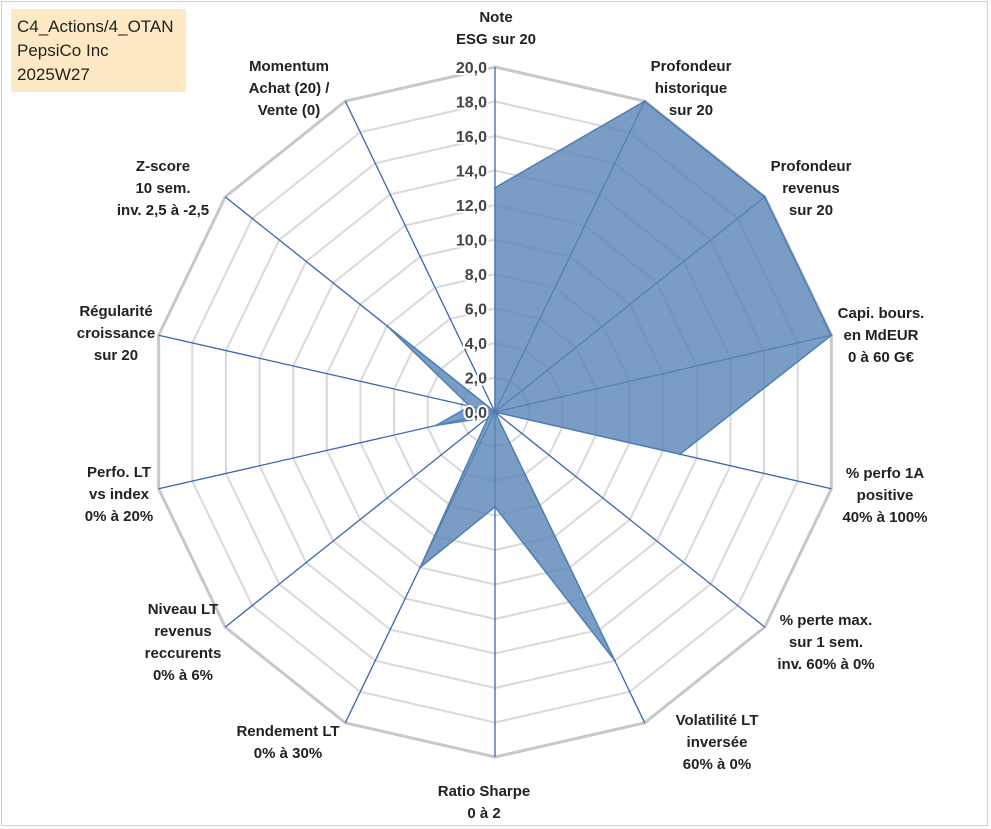 This screenshot has width=991, height=829. Describe the element at coordinates (476, 413) in the screenshot. I see `tick-label: 0,0` at that location.